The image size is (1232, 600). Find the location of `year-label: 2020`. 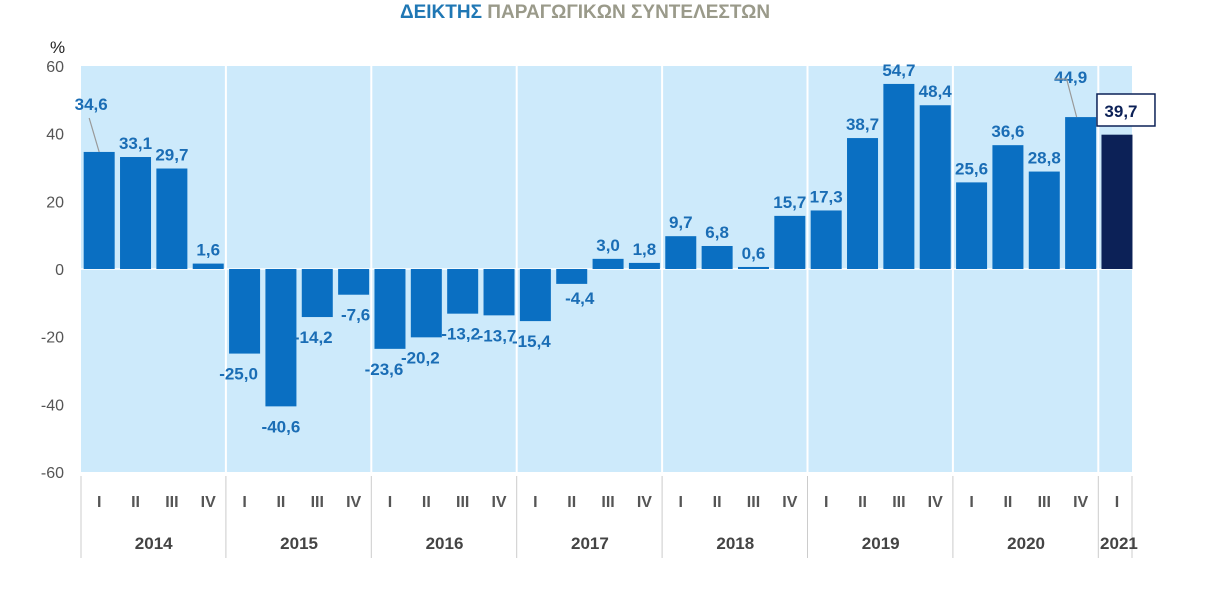

year-label: 2020 is located at coordinates (1026, 543).